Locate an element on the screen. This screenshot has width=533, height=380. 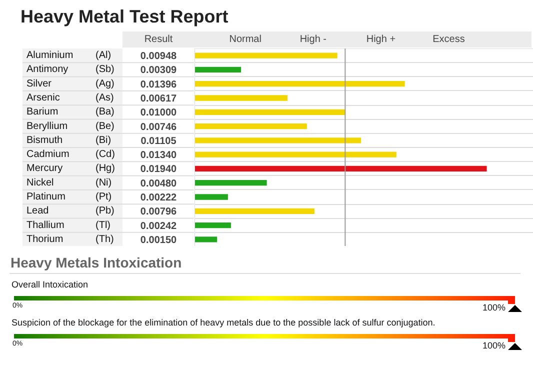
category-label: Platinum (Pt) is located at coordinates (69, 197).